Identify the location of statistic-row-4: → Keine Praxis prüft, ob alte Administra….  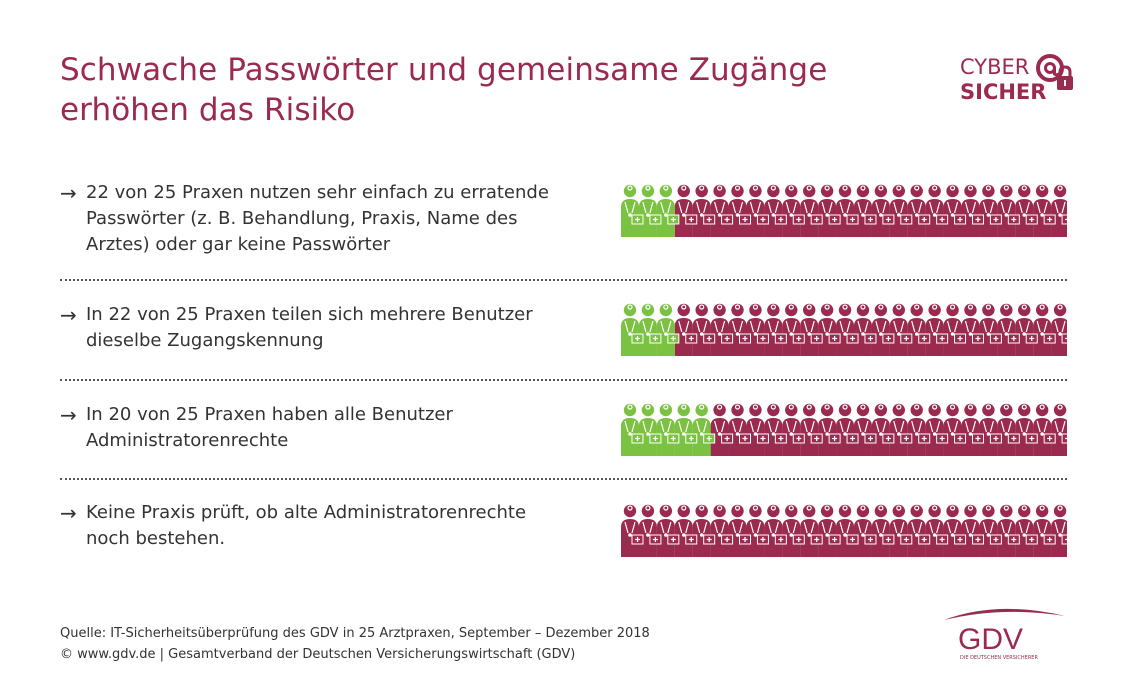
(561, 545).